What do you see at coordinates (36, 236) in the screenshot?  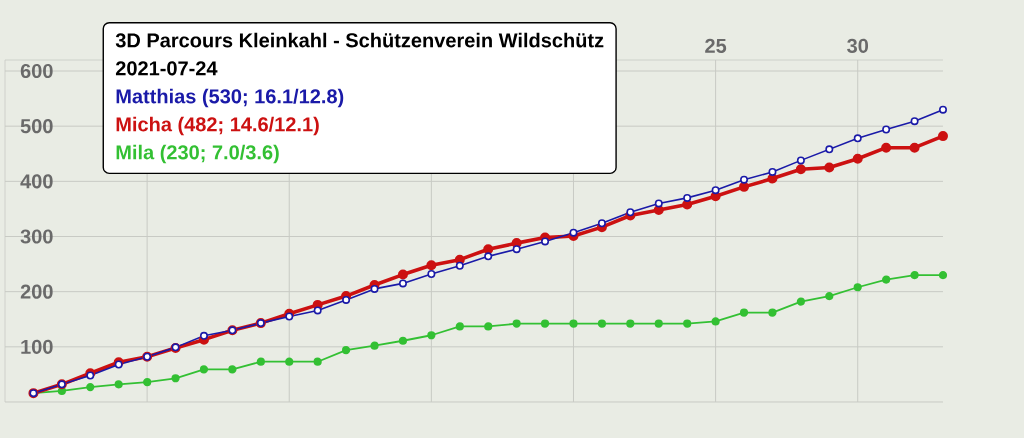 I see `y-tick-label: 300` at bounding box center [36, 236].